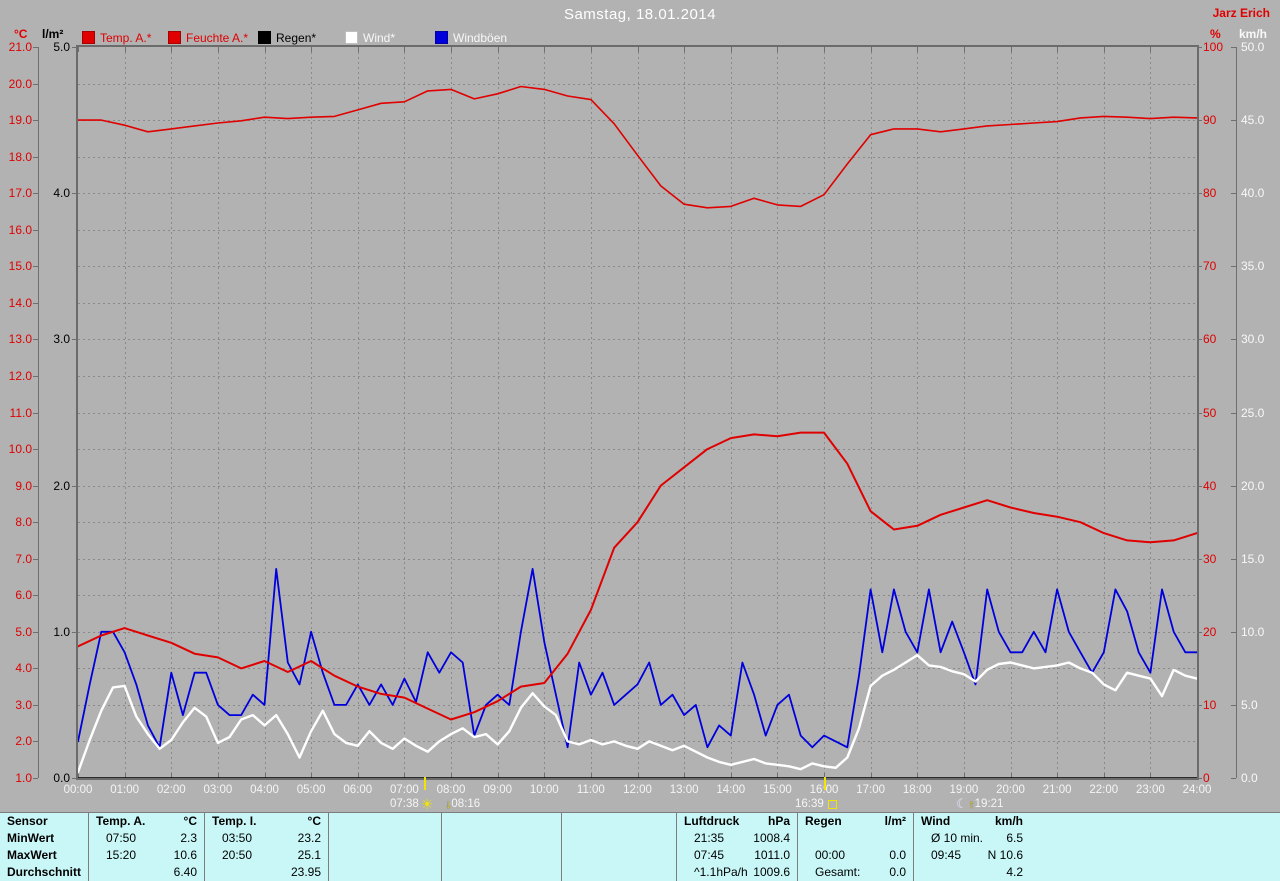 This screenshot has height=881, width=1280. What do you see at coordinates (264, 37) in the screenshot?
I see `regen-swatch-icon` at bounding box center [264, 37].